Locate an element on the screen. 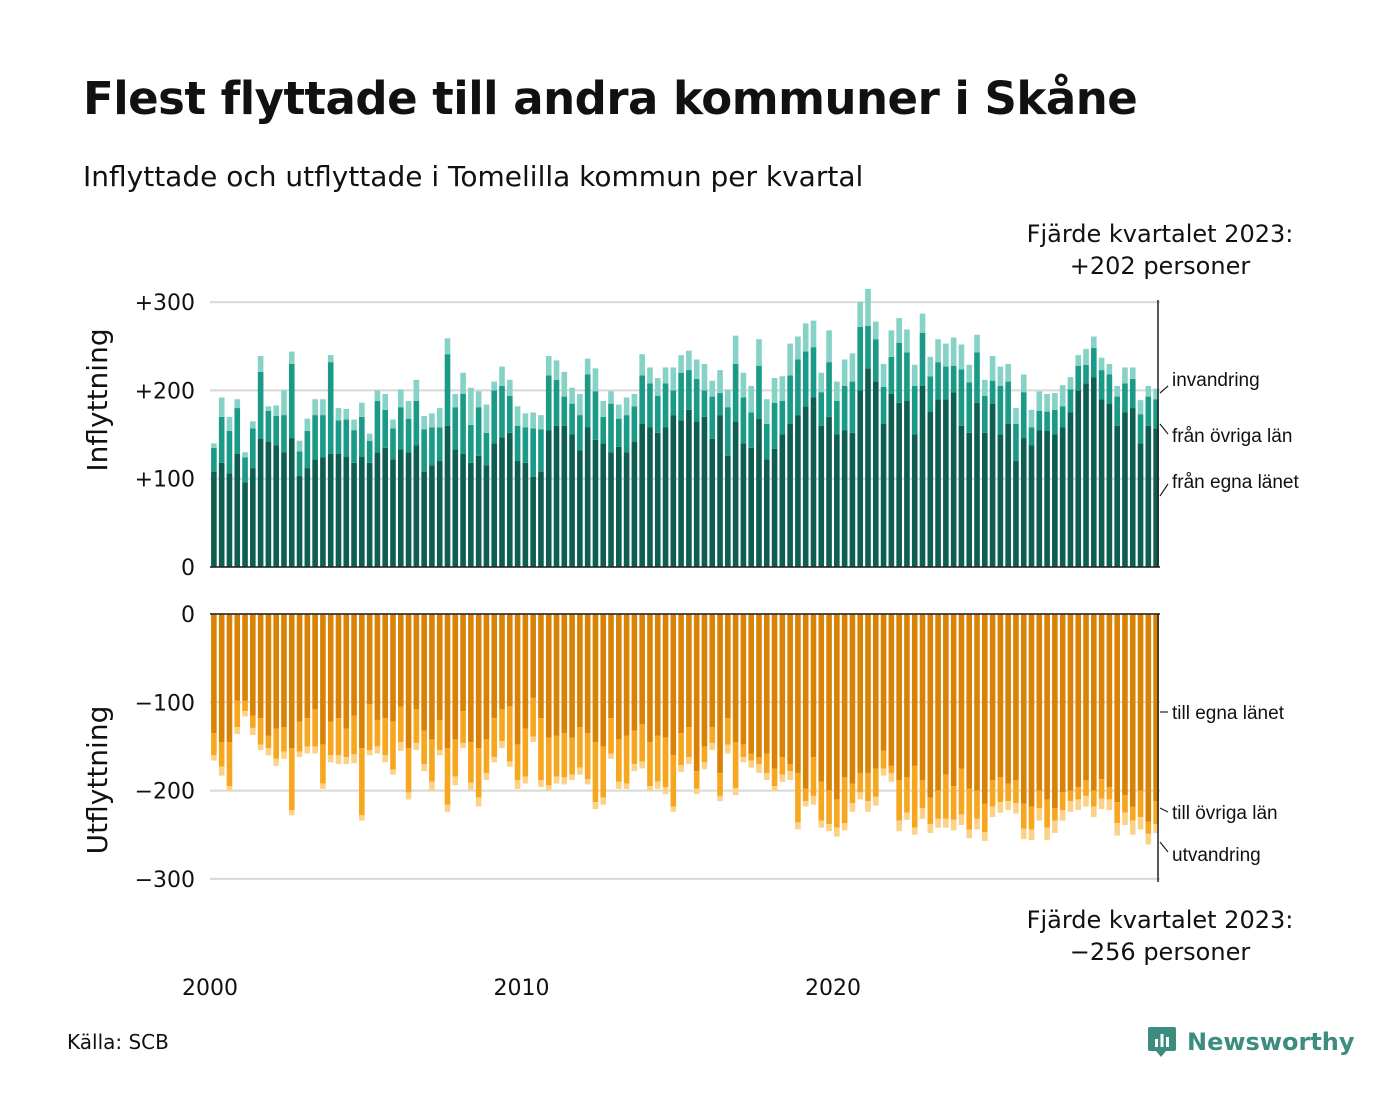 Image resolution: width=1400 pixels, height=1120 pixels. callout-line-top is located at coordinates (1164, 429).